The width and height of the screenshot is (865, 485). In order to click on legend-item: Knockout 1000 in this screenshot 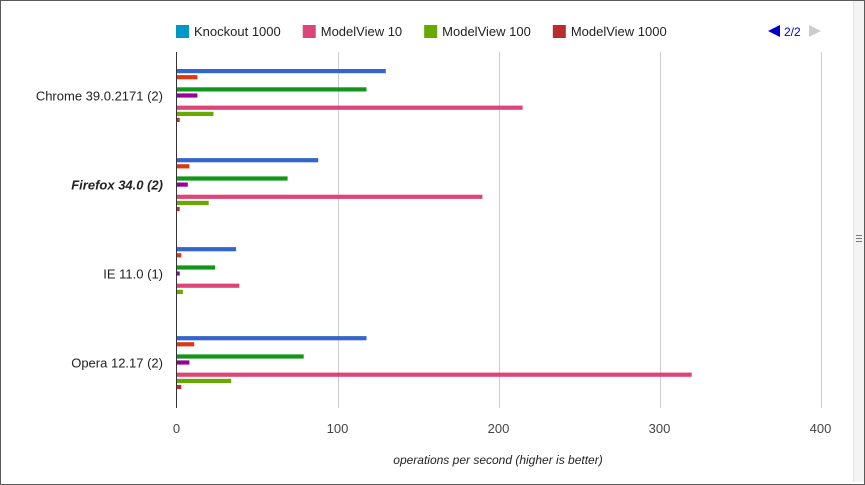, I will do `click(228, 31)`.